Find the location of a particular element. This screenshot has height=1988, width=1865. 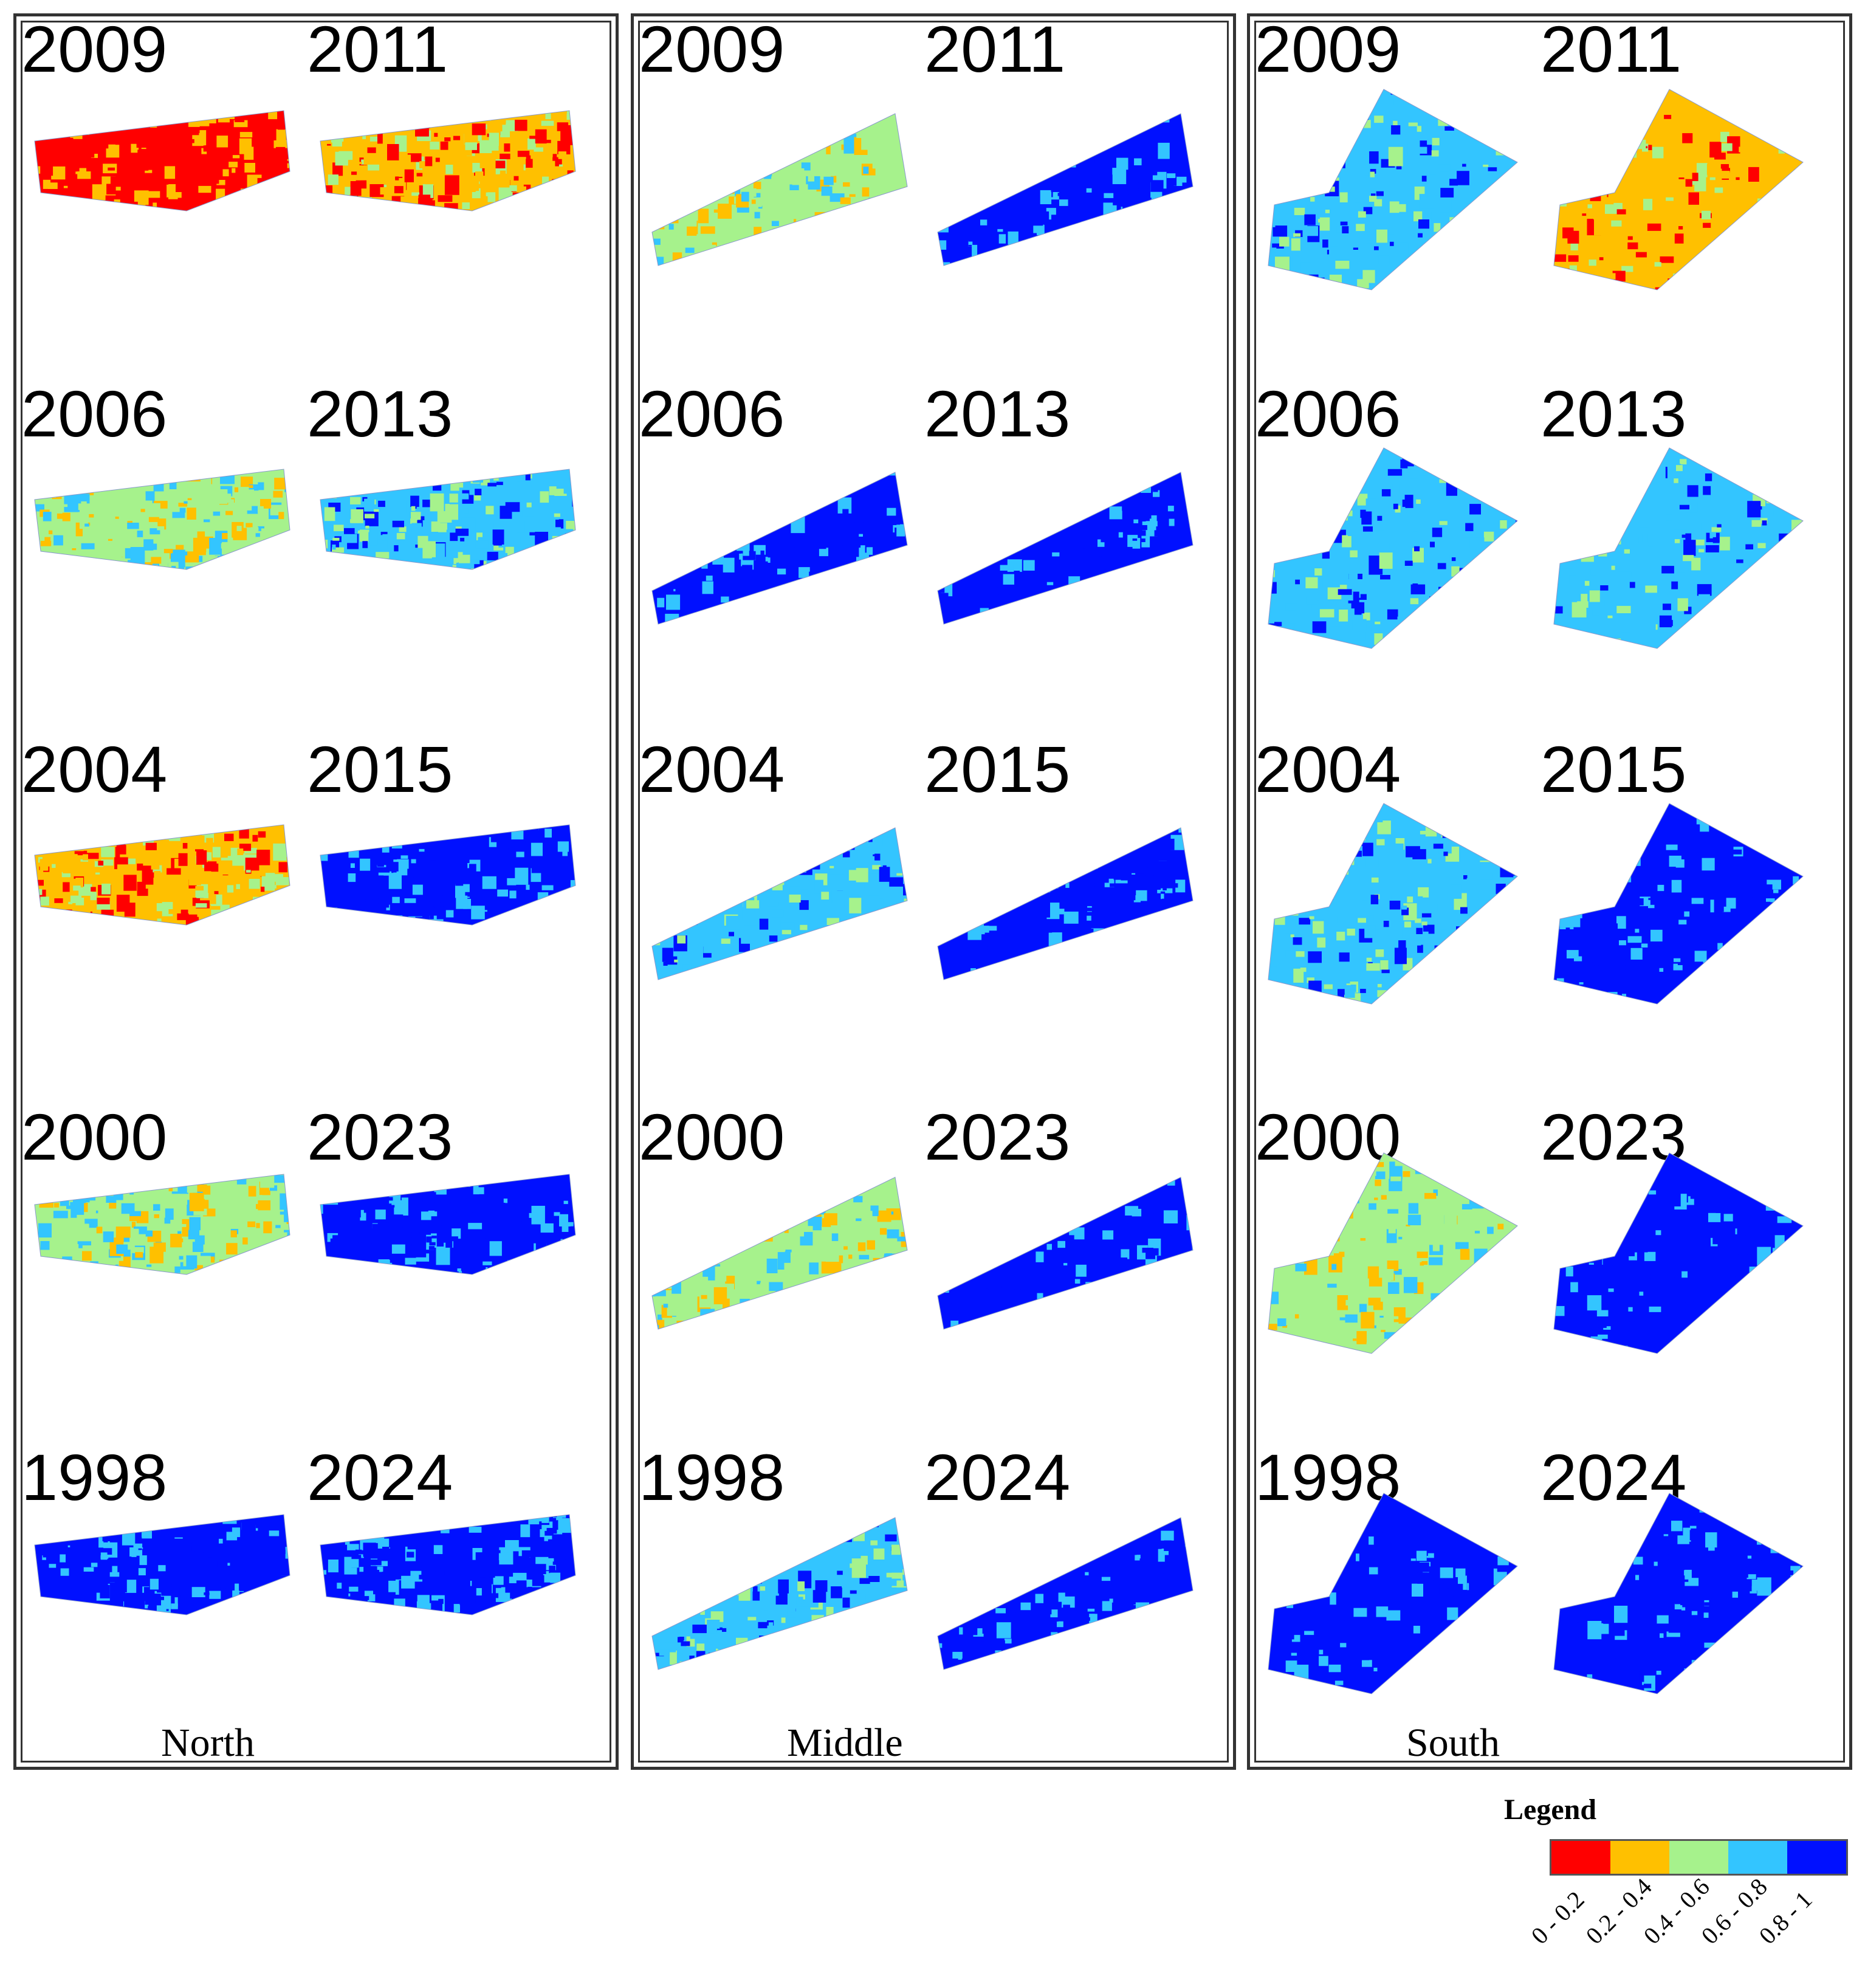

region-label: South is located at coordinates (1453, 1743).